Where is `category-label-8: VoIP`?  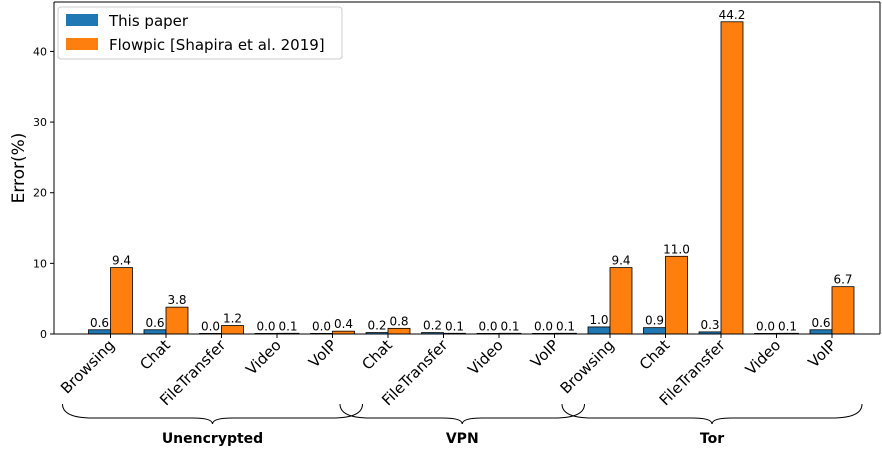
category-label-8: VoIP is located at coordinates (544, 353).